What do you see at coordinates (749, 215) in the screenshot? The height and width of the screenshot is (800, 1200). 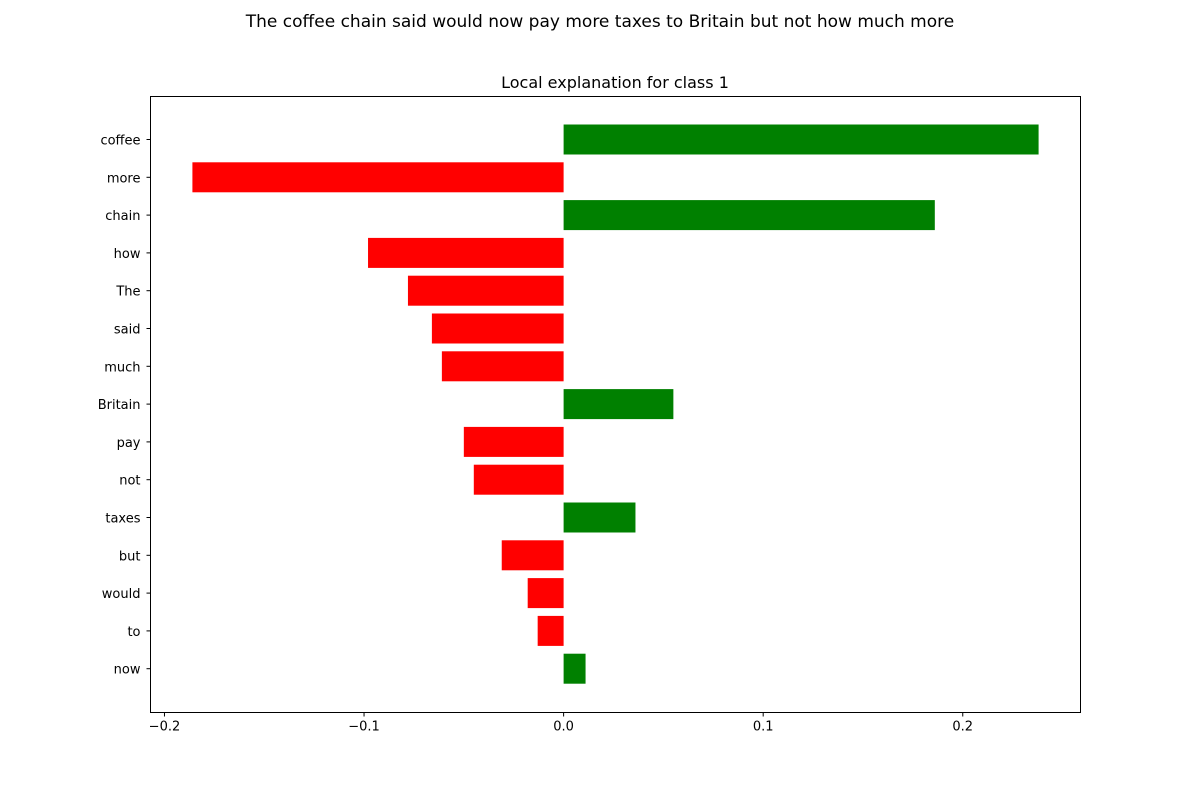 I see `bar-chain` at bounding box center [749, 215].